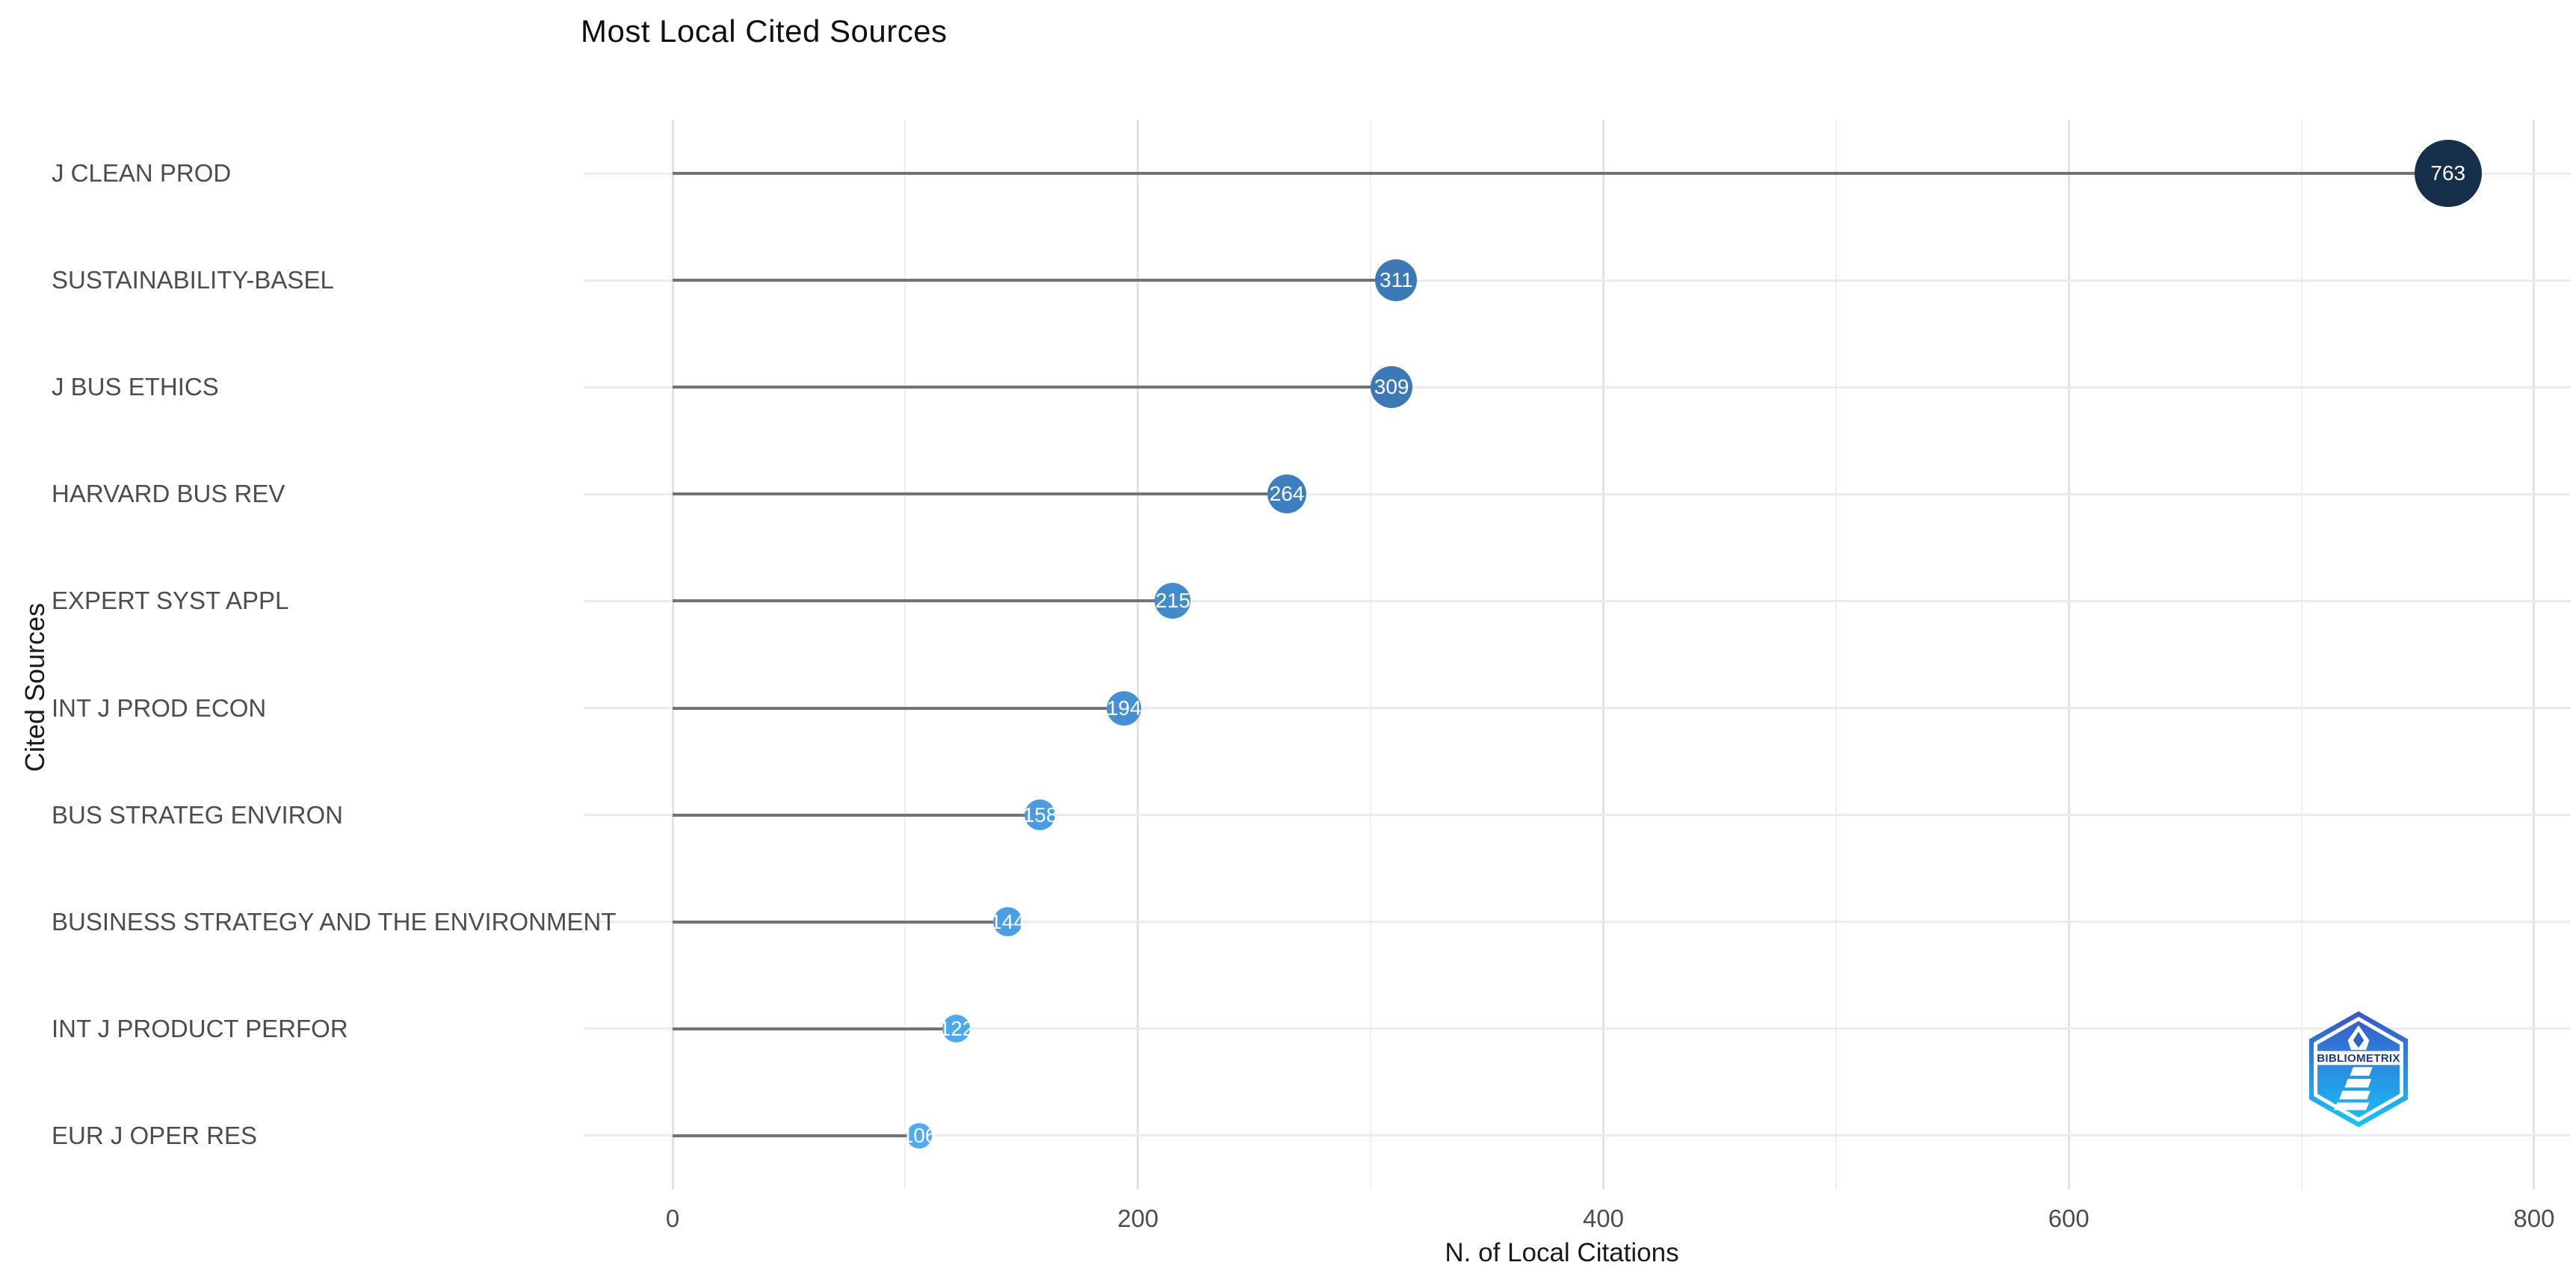 Image resolution: width=2576 pixels, height=1280 pixels. Describe the element at coordinates (1138, 1218) in the screenshot. I see `x-tick-label: 200` at that location.